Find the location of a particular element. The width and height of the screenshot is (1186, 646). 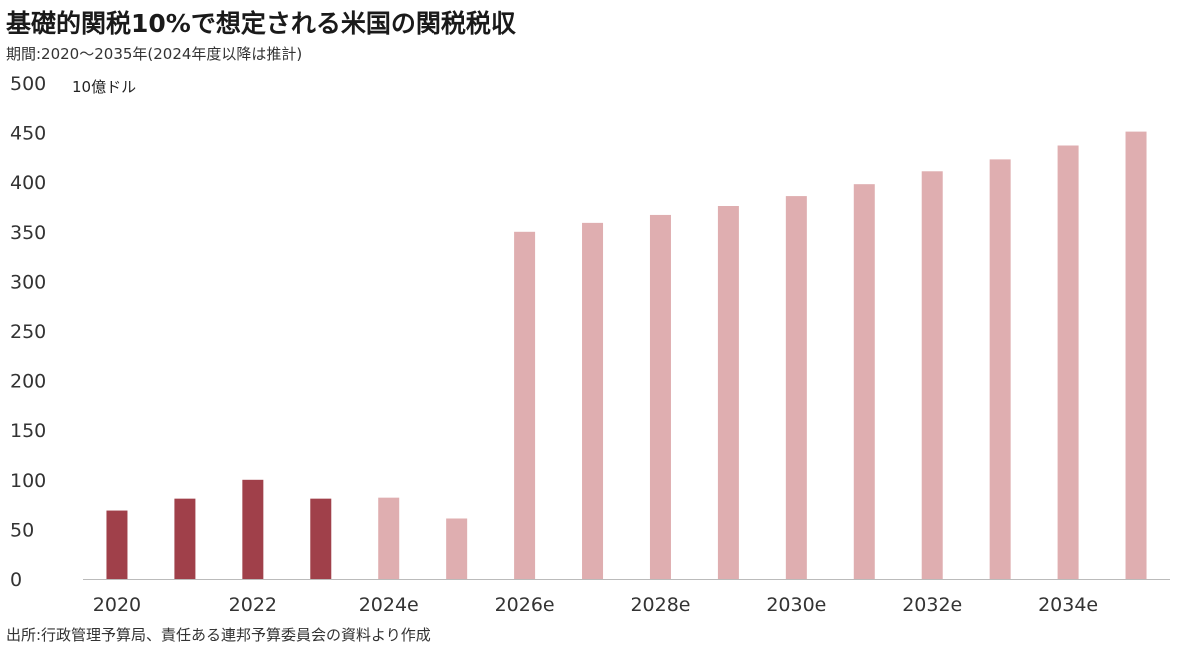

x-tick-label: 2026e is located at coordinates (525, 605).